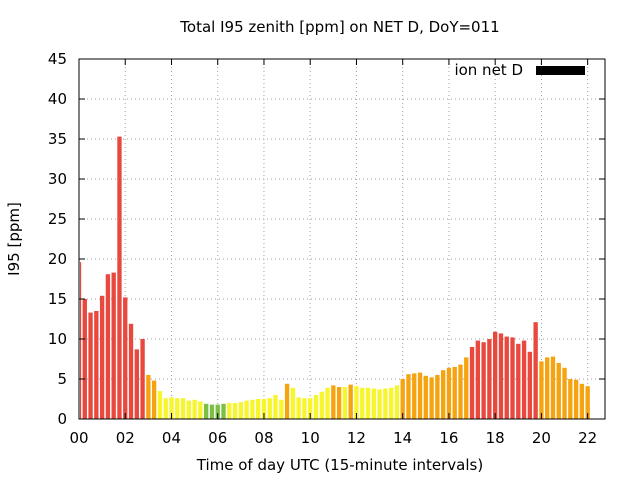  Describe the element at coordinates (495, 438) in the screenshot. I see `x-tick-label: 18` at that location.